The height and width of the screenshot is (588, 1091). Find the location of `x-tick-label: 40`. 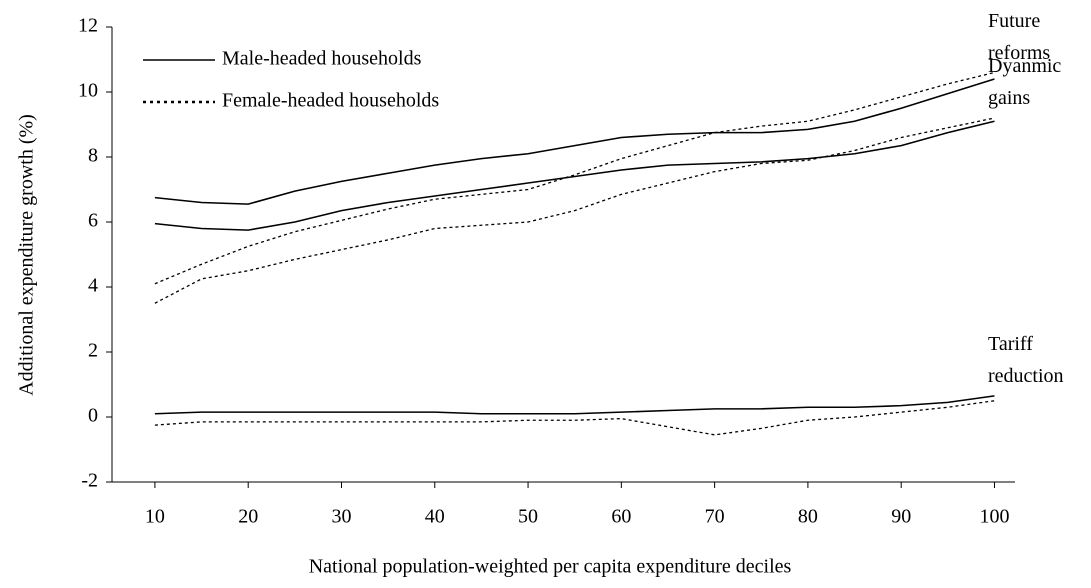

x-tick-label: 40 is located at coordinates (435, 517).